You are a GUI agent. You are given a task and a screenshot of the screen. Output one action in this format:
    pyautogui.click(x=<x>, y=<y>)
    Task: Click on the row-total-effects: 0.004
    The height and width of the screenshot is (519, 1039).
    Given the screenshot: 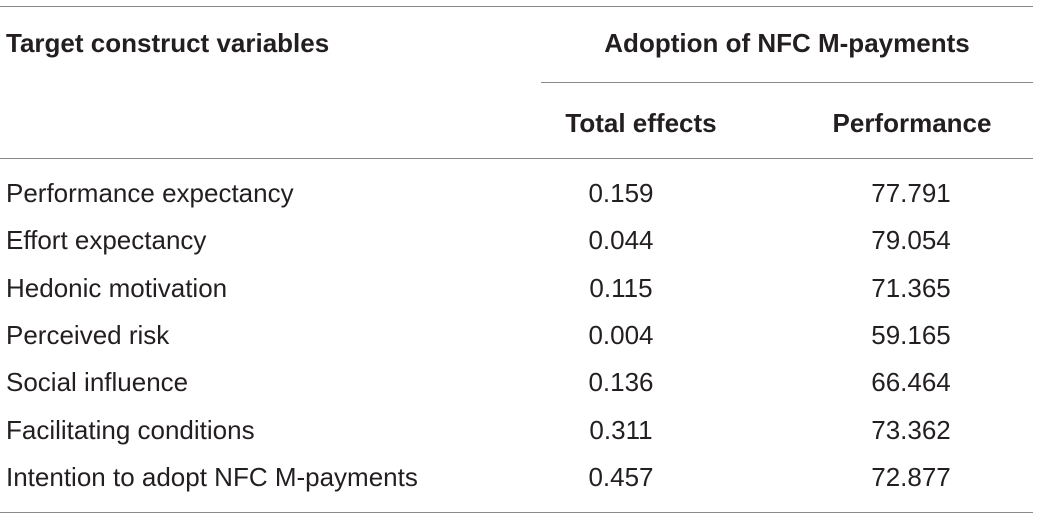 What is the action you would take?
    pyautogui.click(x=621, y=335)
    